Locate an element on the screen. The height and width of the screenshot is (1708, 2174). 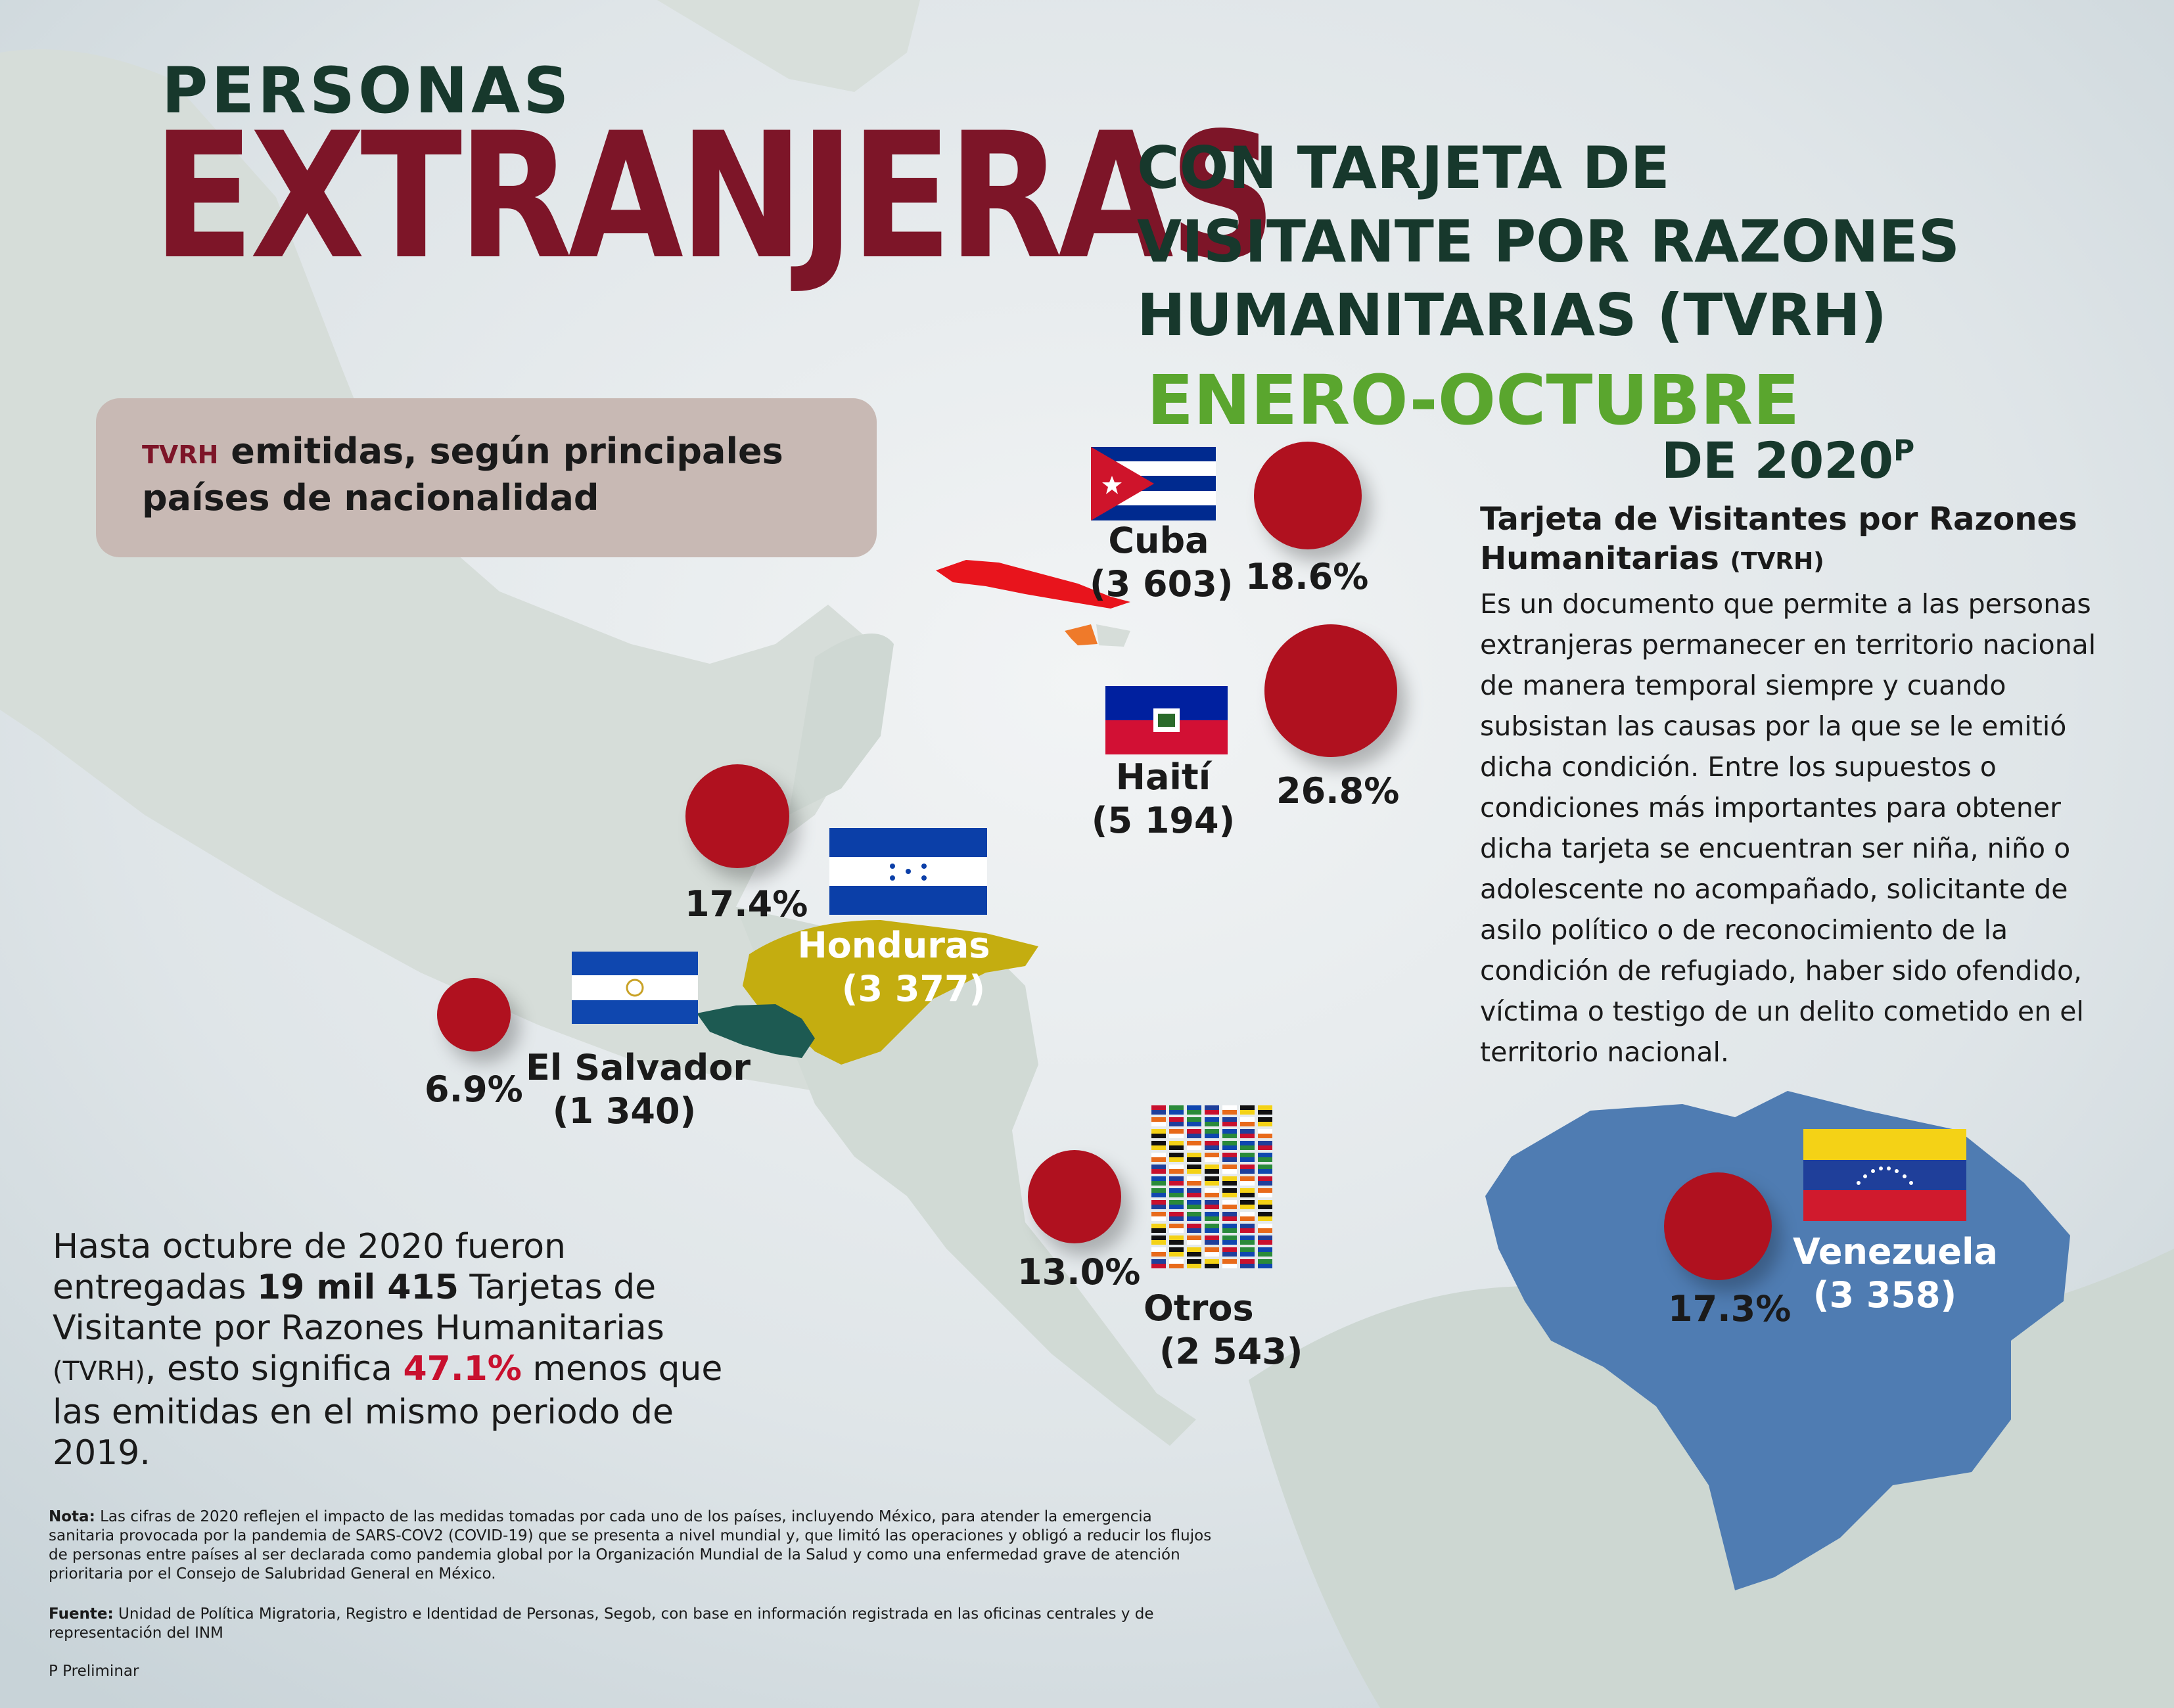
haiti-label: Haití (5 194) is located at coordinates (1163, 799).